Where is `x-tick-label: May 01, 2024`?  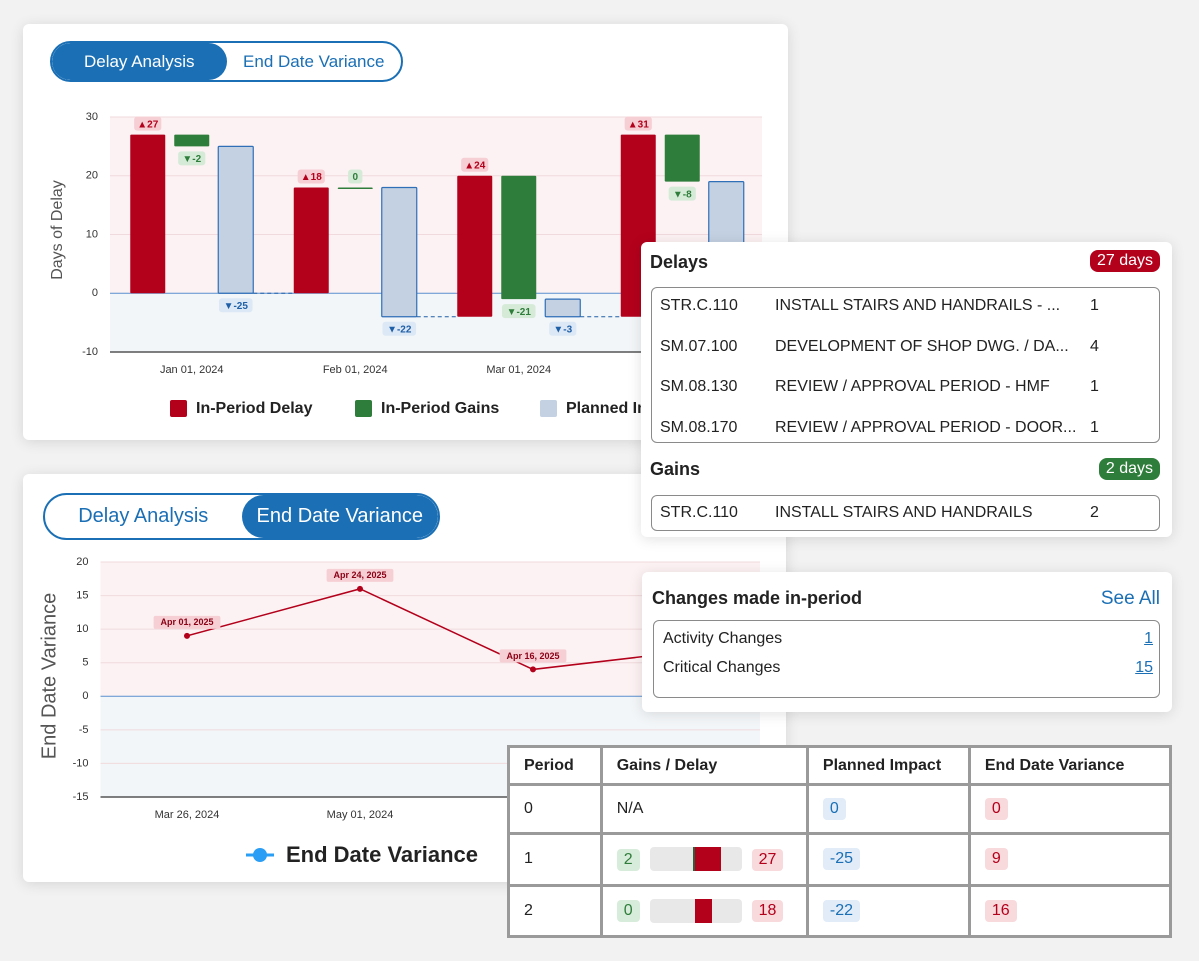
x-tick-label: May 01, 2024 is located at coordinates (360, 815).